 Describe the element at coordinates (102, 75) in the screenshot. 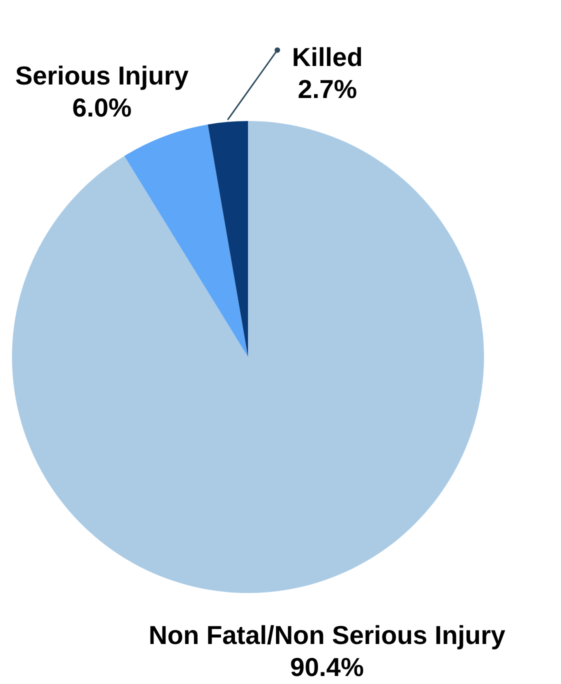

I see `slice-label: Serious Injury` at that location.